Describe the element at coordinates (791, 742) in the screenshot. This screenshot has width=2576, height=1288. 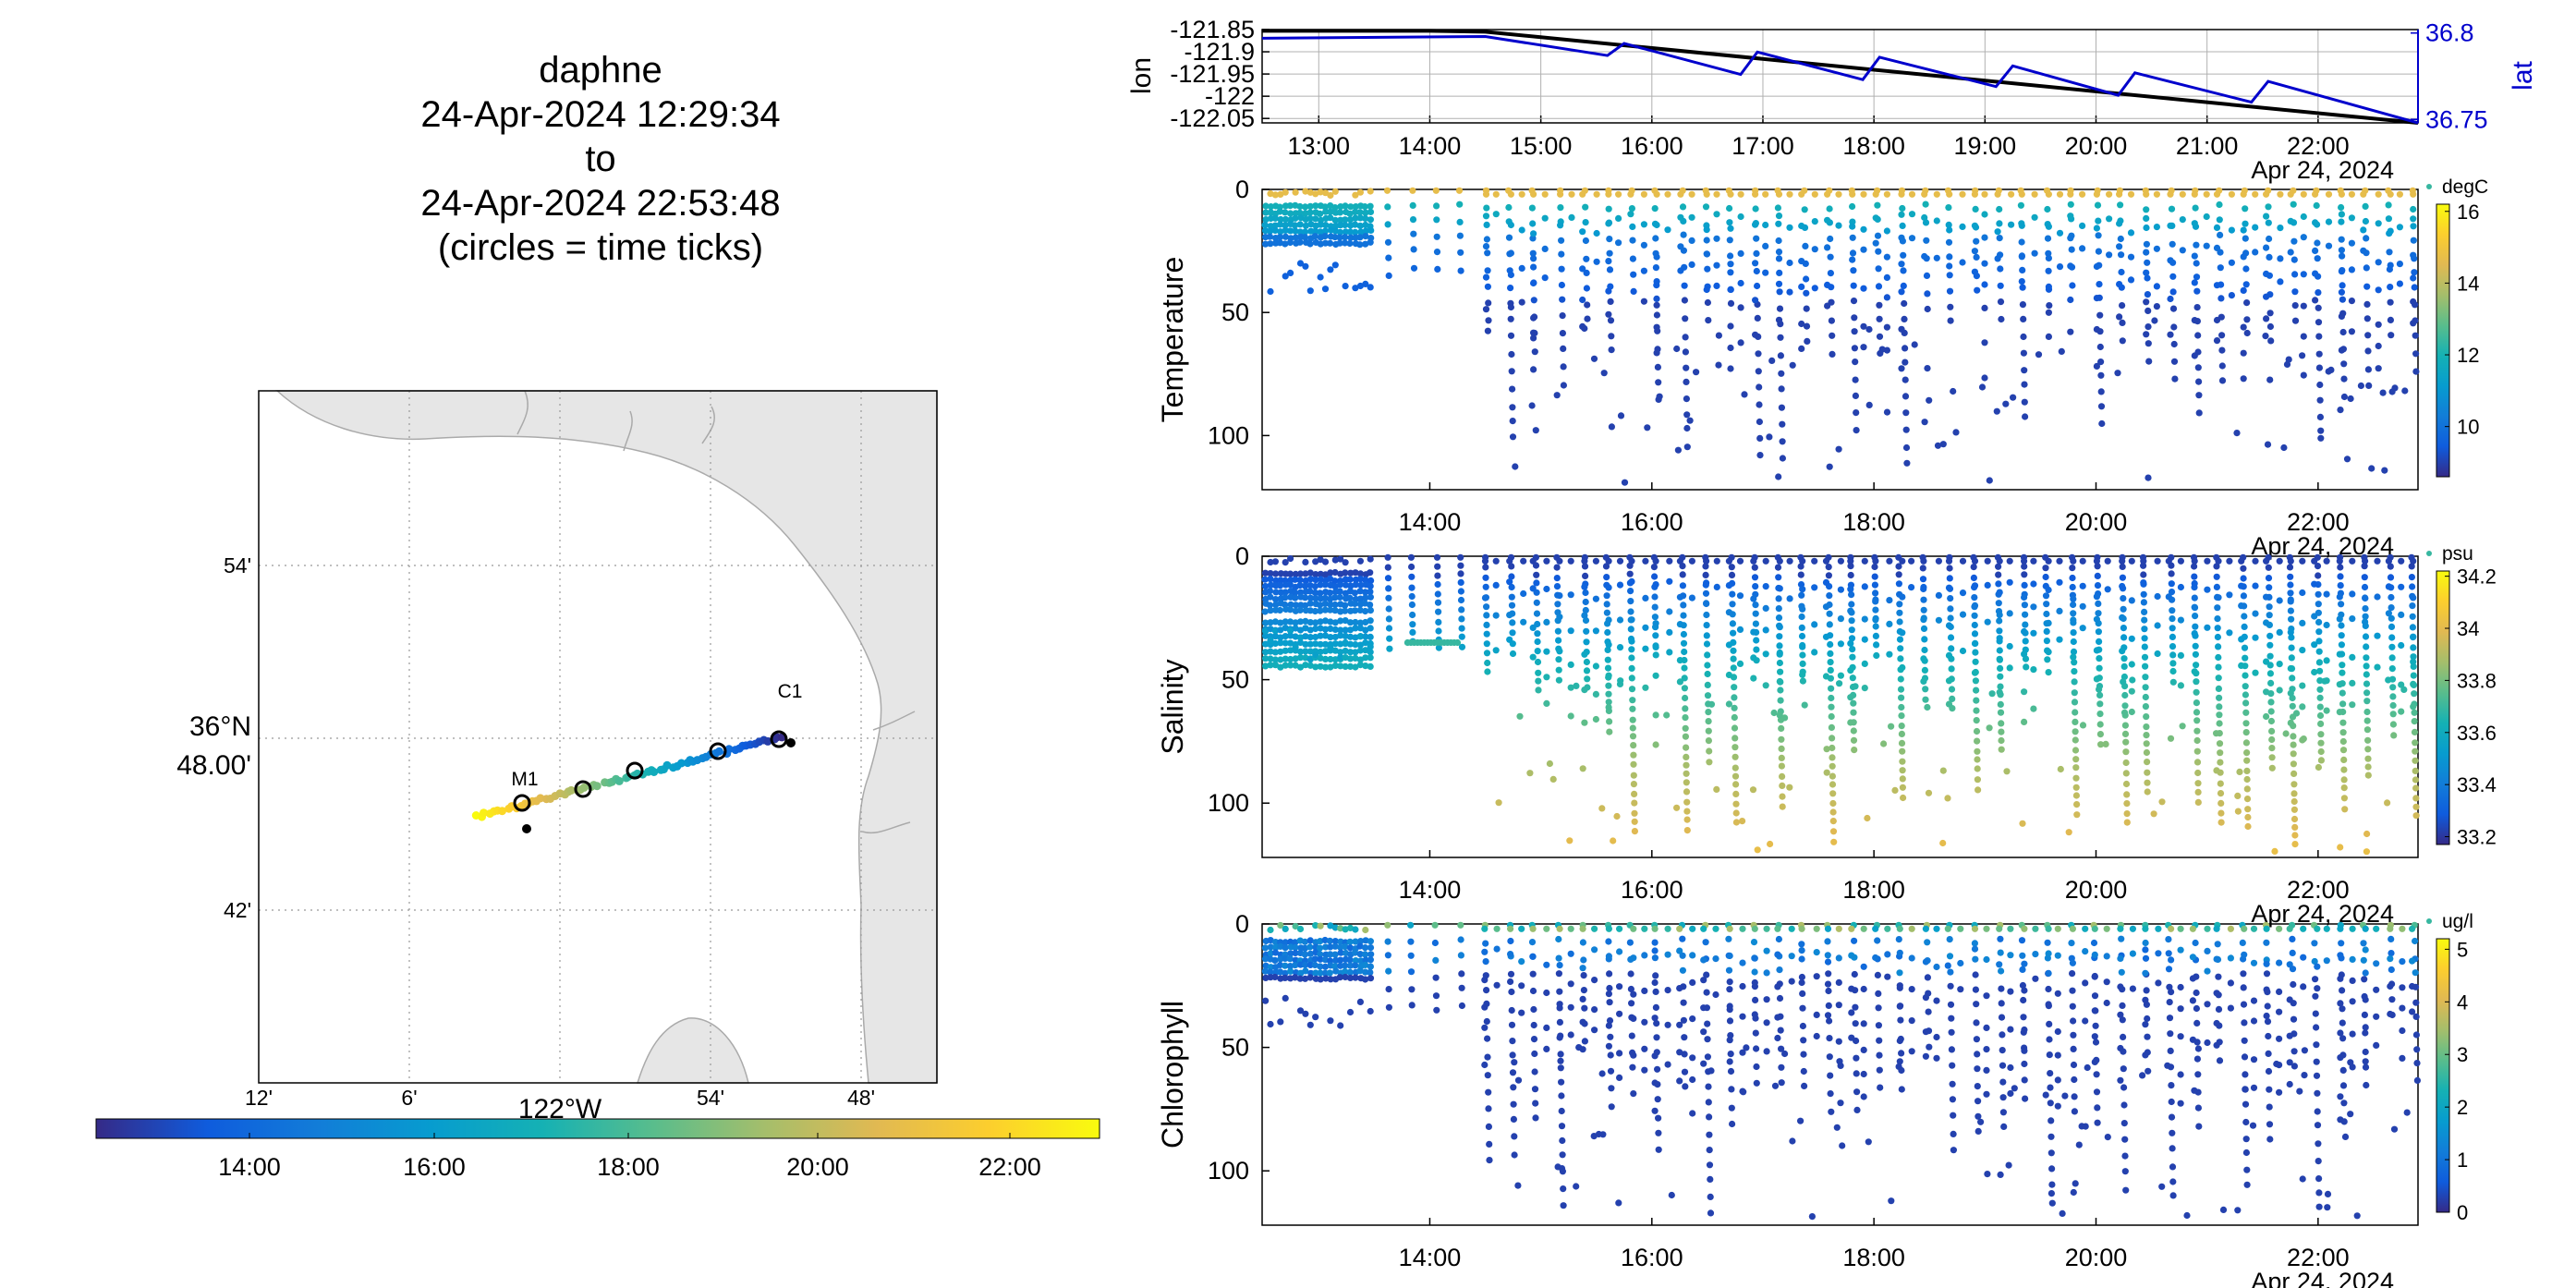
I see `station-marker-c1` at that location.